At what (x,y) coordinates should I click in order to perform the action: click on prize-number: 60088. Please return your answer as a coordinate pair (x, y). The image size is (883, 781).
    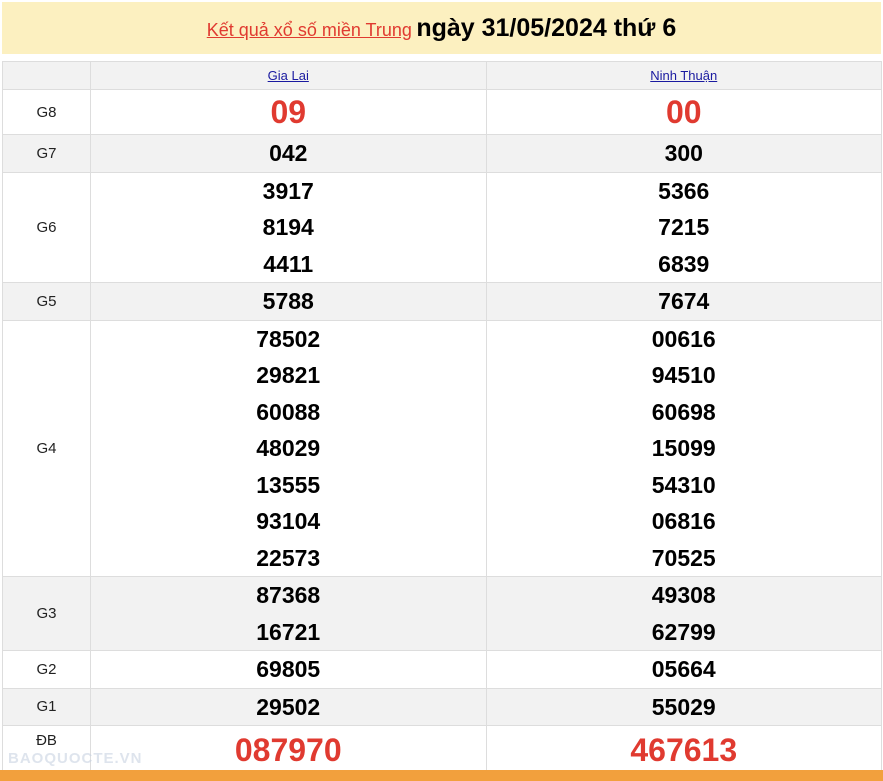
    Looking at the image, I should click on (288, 411).